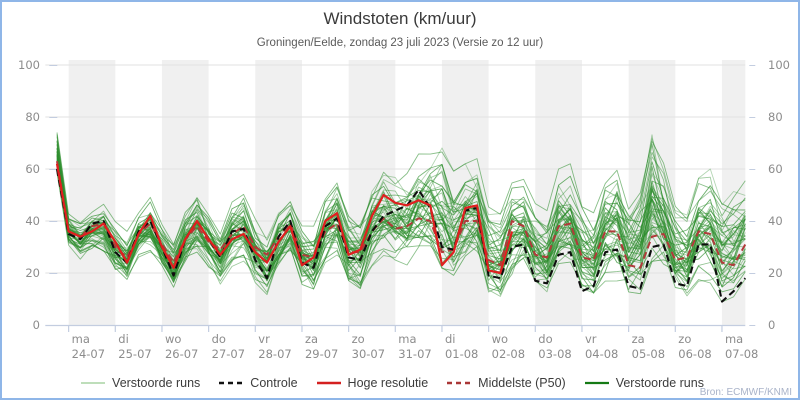  Describe the element at coordinates (745, 392) in the screenshot. I see `source-credit: Bron: ECMWF/KNMI` at that location.